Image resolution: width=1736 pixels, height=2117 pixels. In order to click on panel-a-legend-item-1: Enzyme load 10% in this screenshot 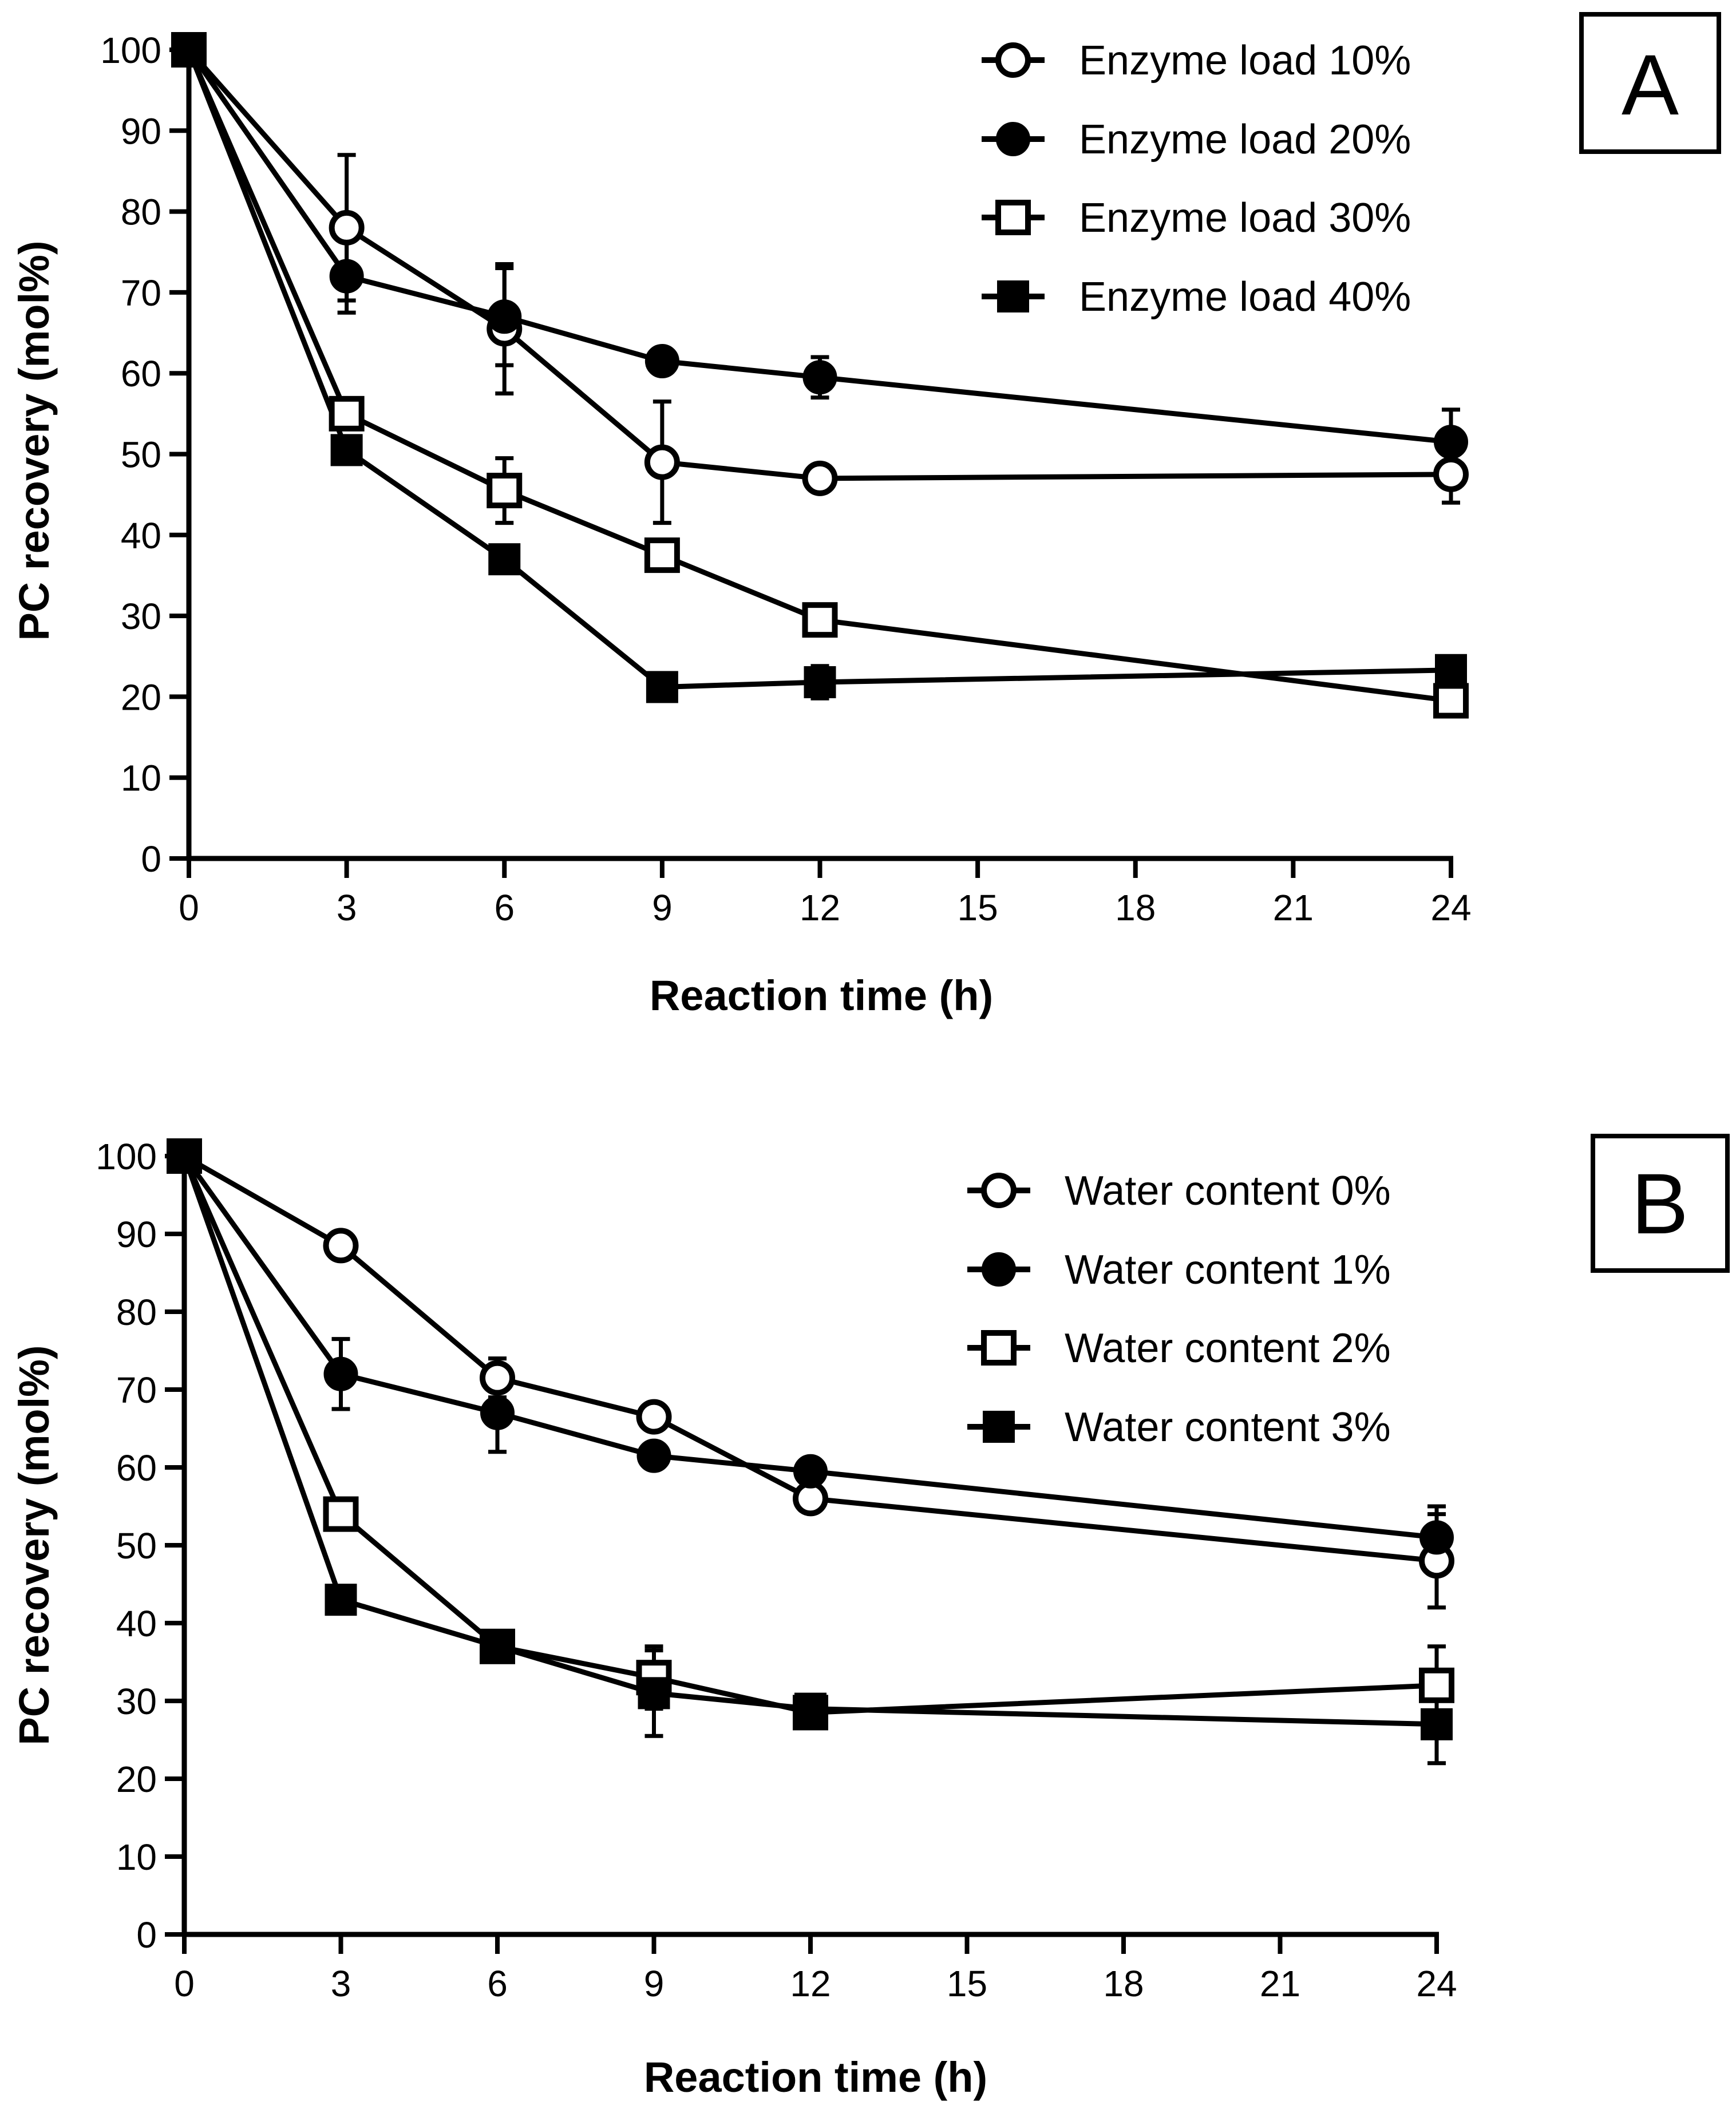, I will do `click(1197, 61)`.